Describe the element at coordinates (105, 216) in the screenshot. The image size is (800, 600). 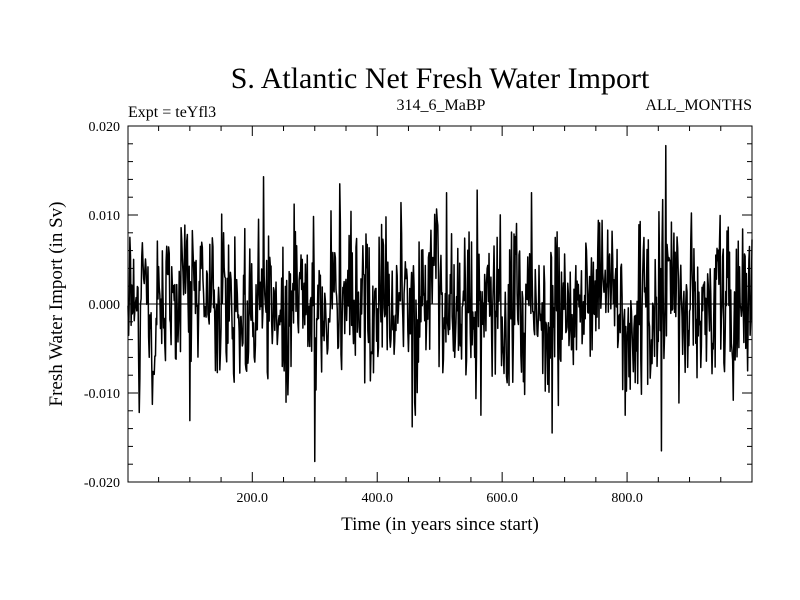
I see `y-tick-label: 0.010` at that location.